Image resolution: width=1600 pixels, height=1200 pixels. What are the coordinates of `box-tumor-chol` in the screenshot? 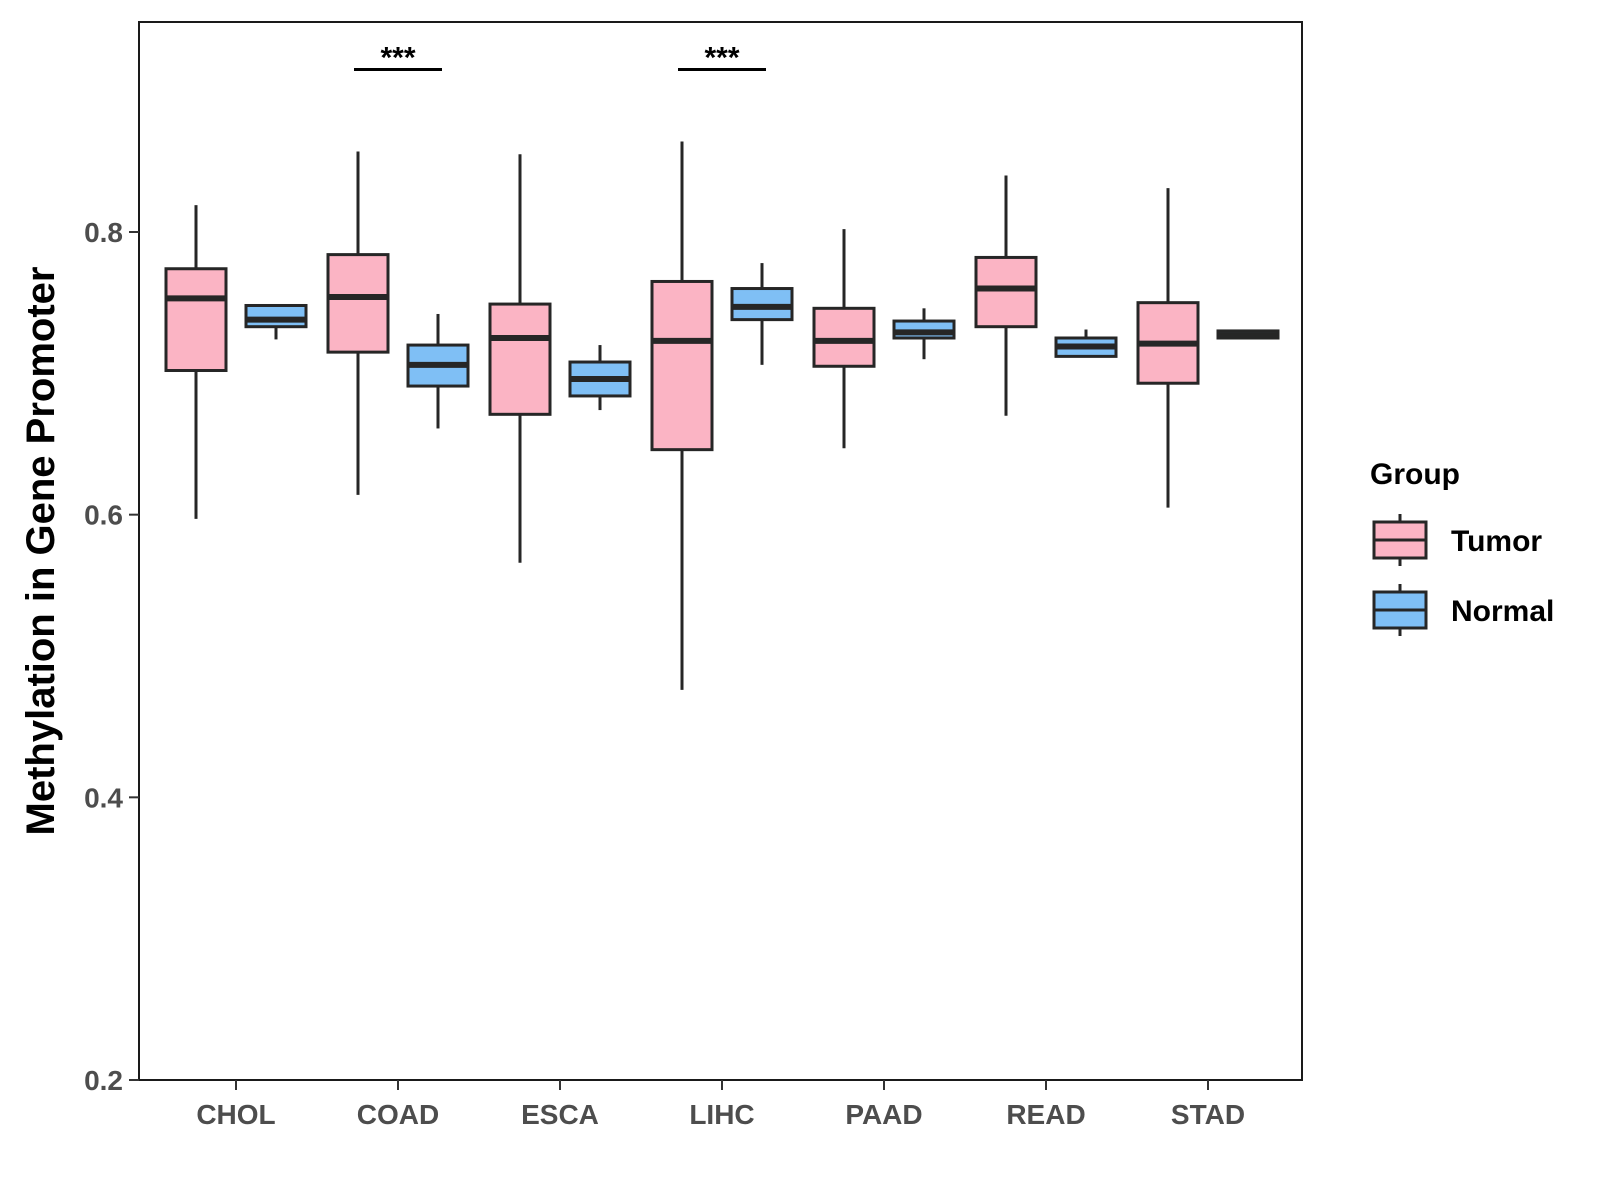 It's located at (196, 362).